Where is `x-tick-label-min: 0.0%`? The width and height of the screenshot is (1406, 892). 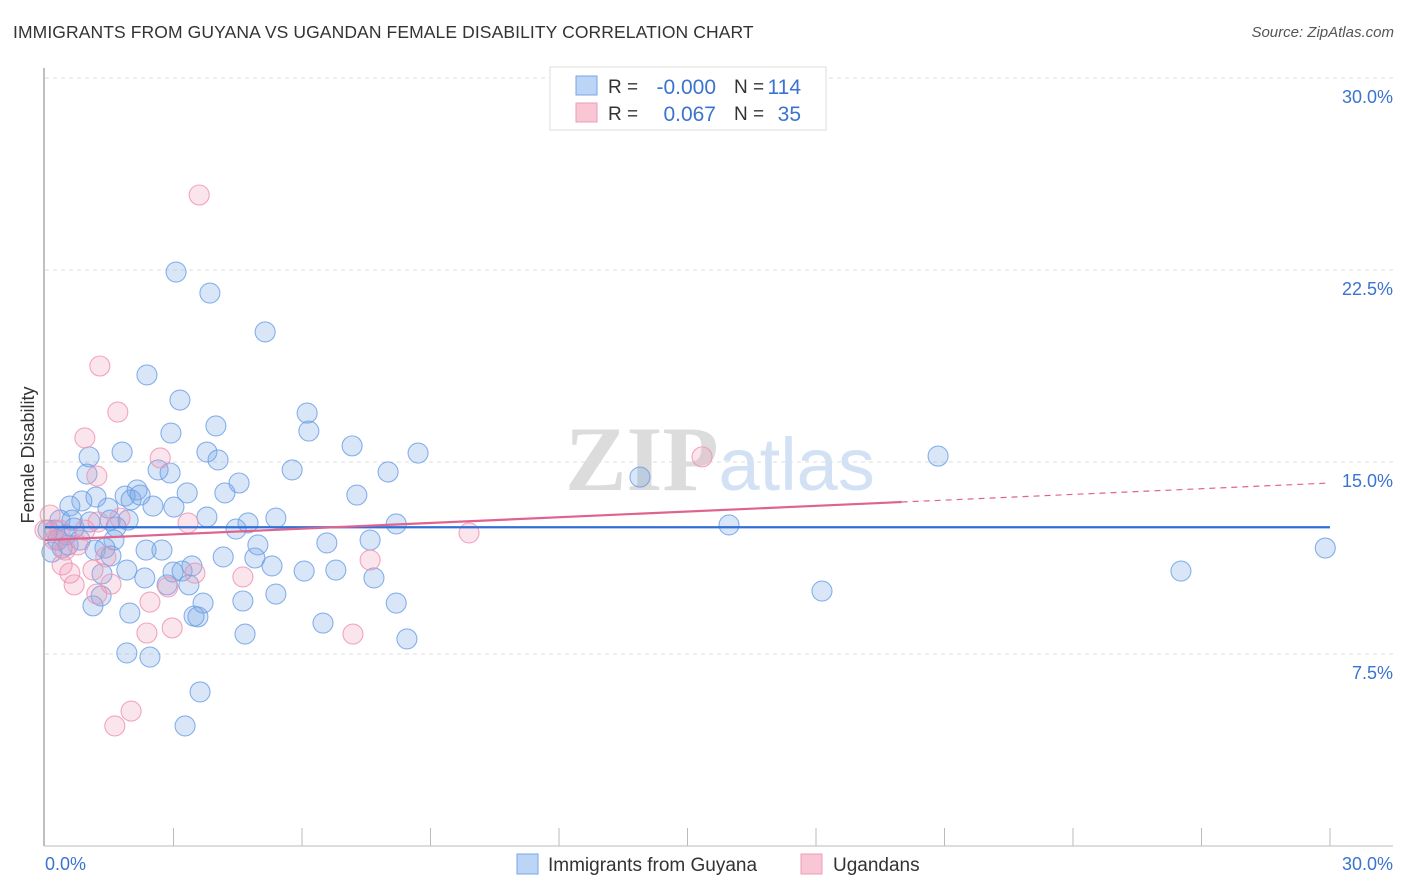 x-tick-label-min: 0.0% is located at coordinates (65, 864).